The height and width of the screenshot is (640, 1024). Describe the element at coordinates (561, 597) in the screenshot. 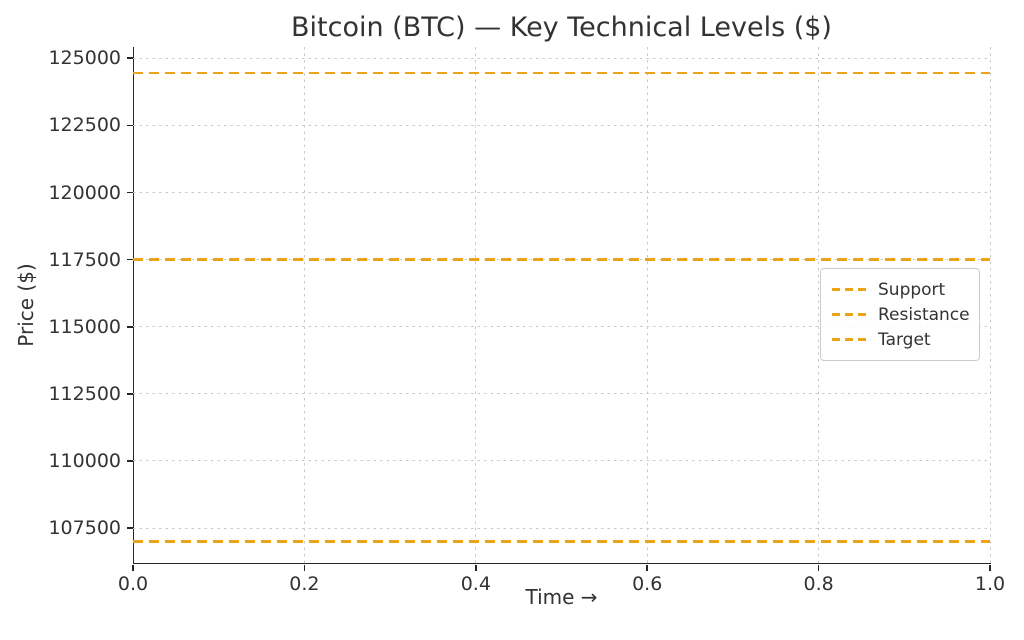

I see `x-axis-label: Time →` at that location.